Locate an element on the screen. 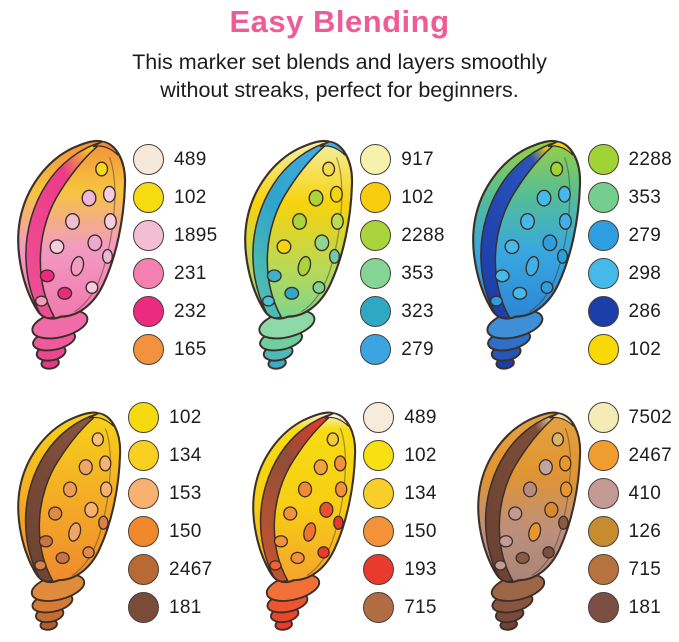 This screenshot has height=642, width=679. marker-combo-panel-green-blue-shell: 2288 353 279 298 286 102 is located at coordinates (567, 253).